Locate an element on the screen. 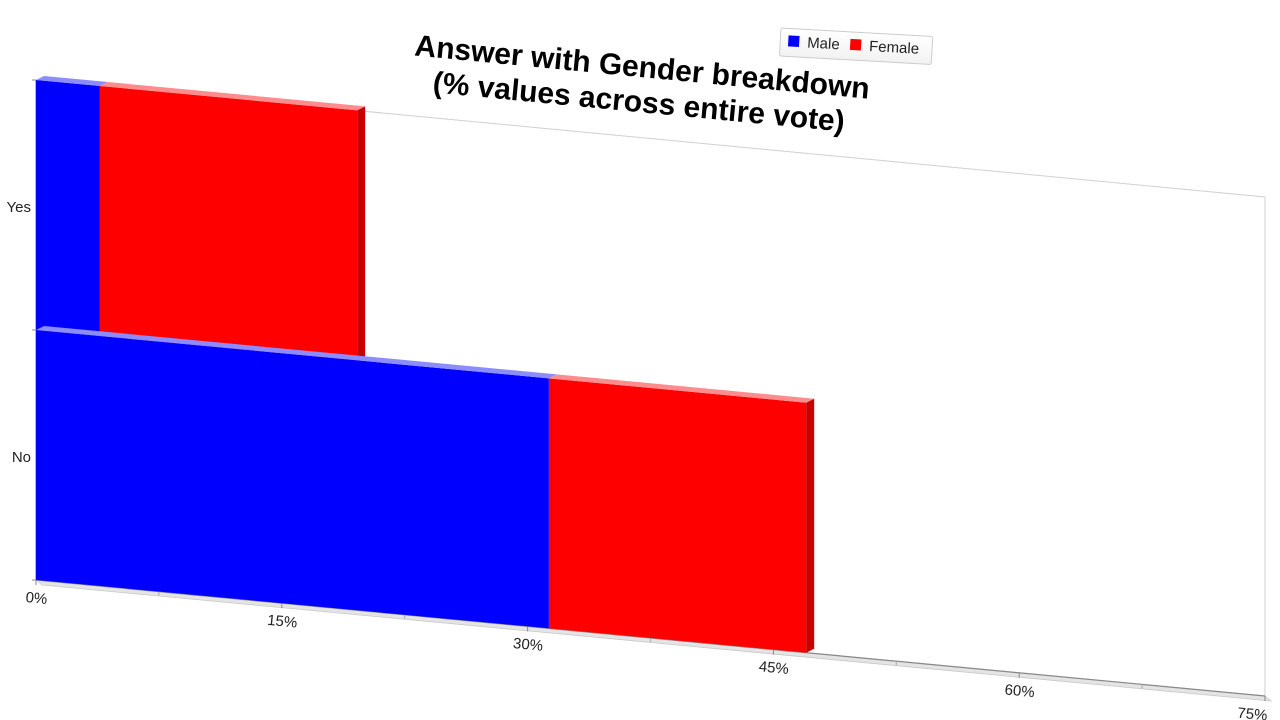  value-tick-label: 75% is located at coordinates (1252, 712).